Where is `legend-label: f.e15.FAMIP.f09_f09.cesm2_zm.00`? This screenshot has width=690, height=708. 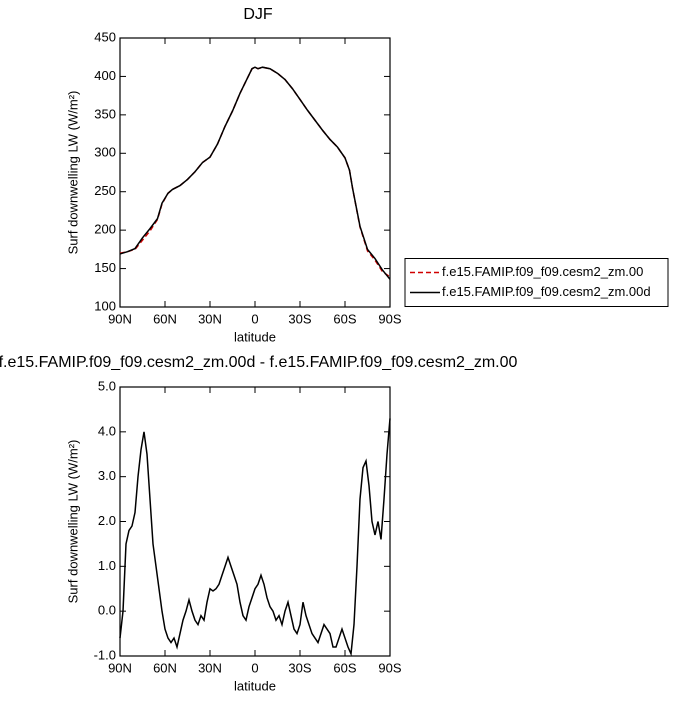
legend-label: f.e15.FAMIP.f09_f09.cesm2_zm.00 is located at coordinates (542, 271).